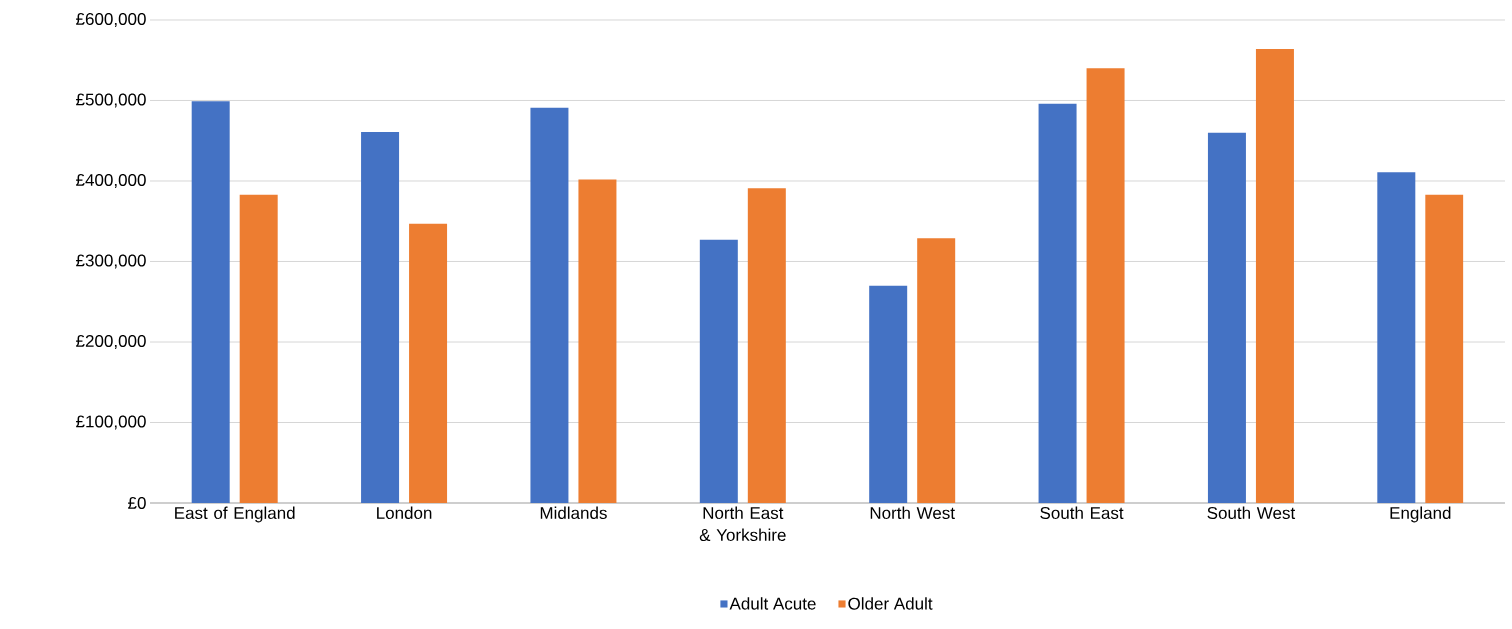 The image size is (1512, 629). Describe the element at coordinates (742, 524) in the screenshot. I see `x-tick-label: North East & Yorkshire` at that location.